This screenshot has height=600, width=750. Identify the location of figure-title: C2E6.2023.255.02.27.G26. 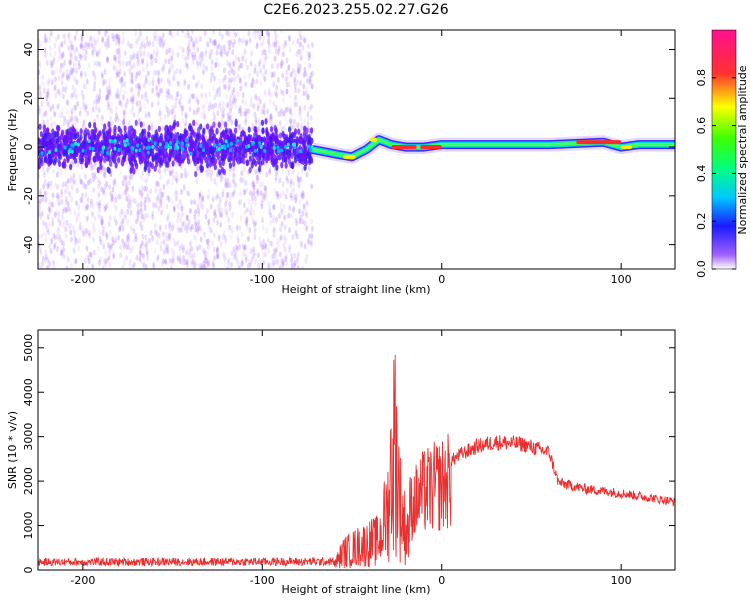
(355, 10).